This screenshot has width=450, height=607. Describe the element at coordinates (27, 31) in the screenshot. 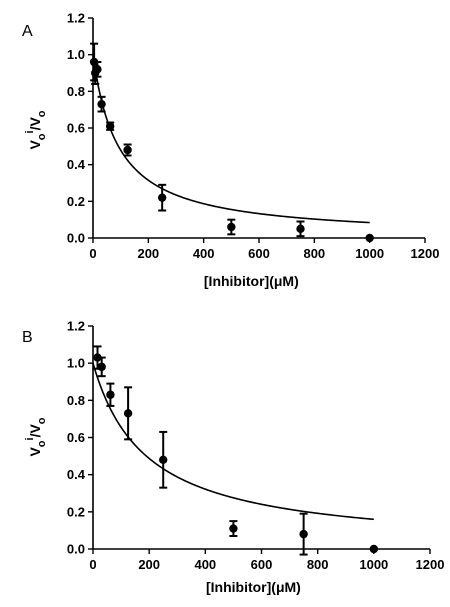

I see `panel-label: A` at that location.